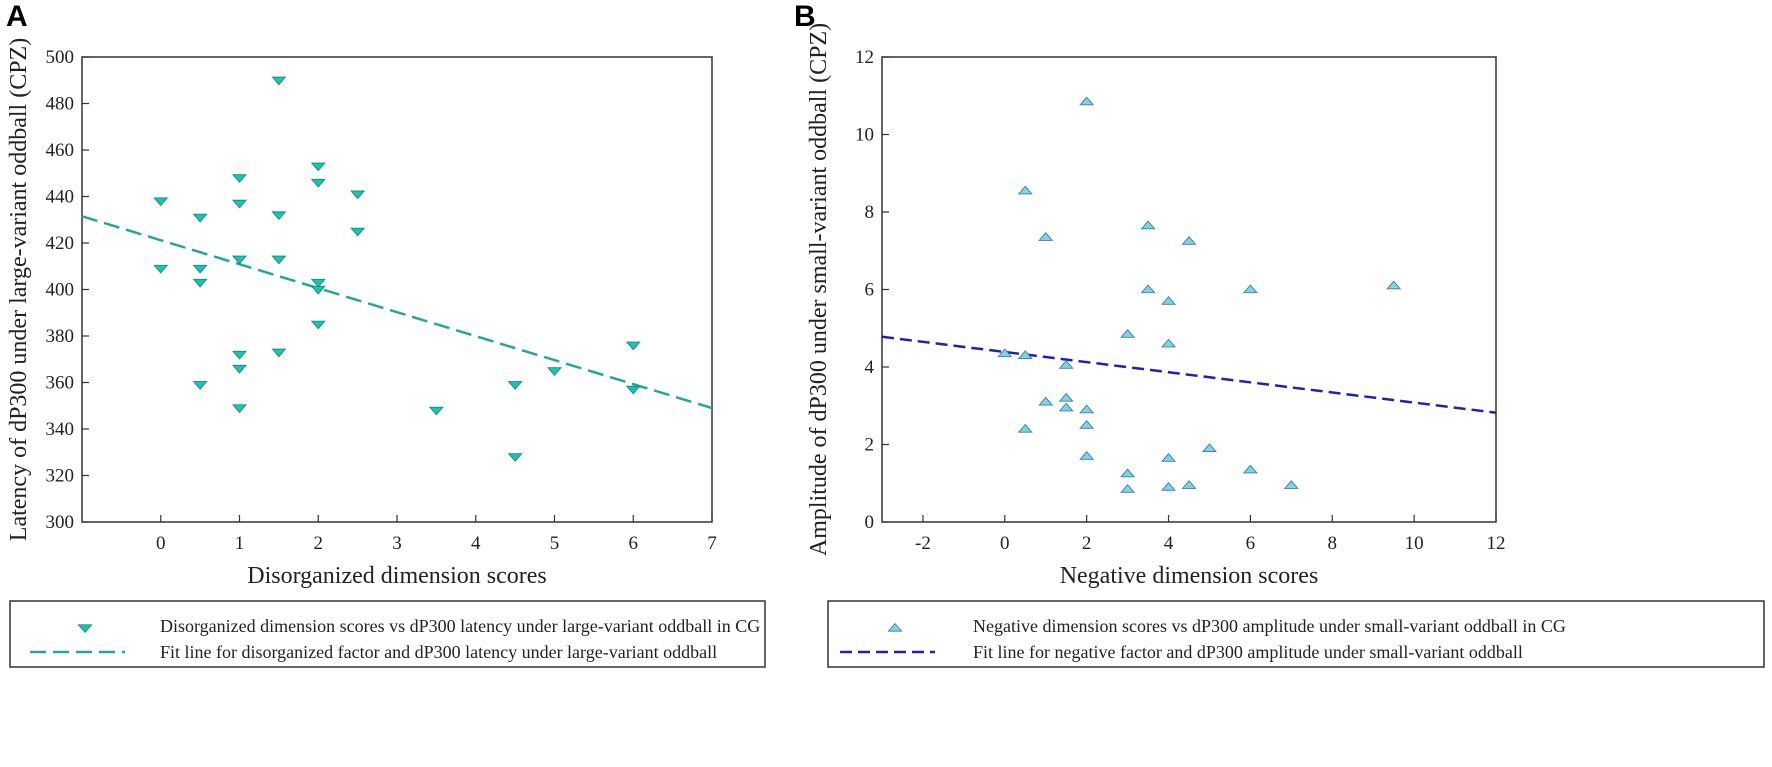 The image size is (1772, 767). I want to click on y-tick-label: 0, so click(870, 522).